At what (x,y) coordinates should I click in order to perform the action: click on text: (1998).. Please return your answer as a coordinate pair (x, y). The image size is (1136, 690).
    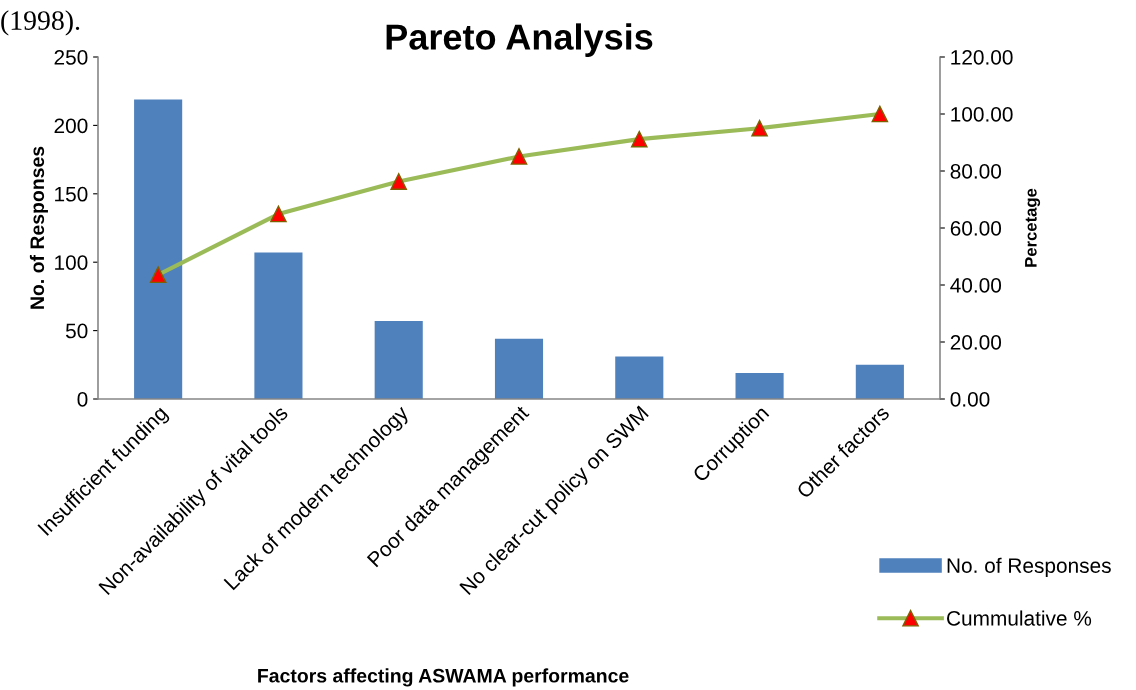
    Looking at the image, I should click on (40, 23).